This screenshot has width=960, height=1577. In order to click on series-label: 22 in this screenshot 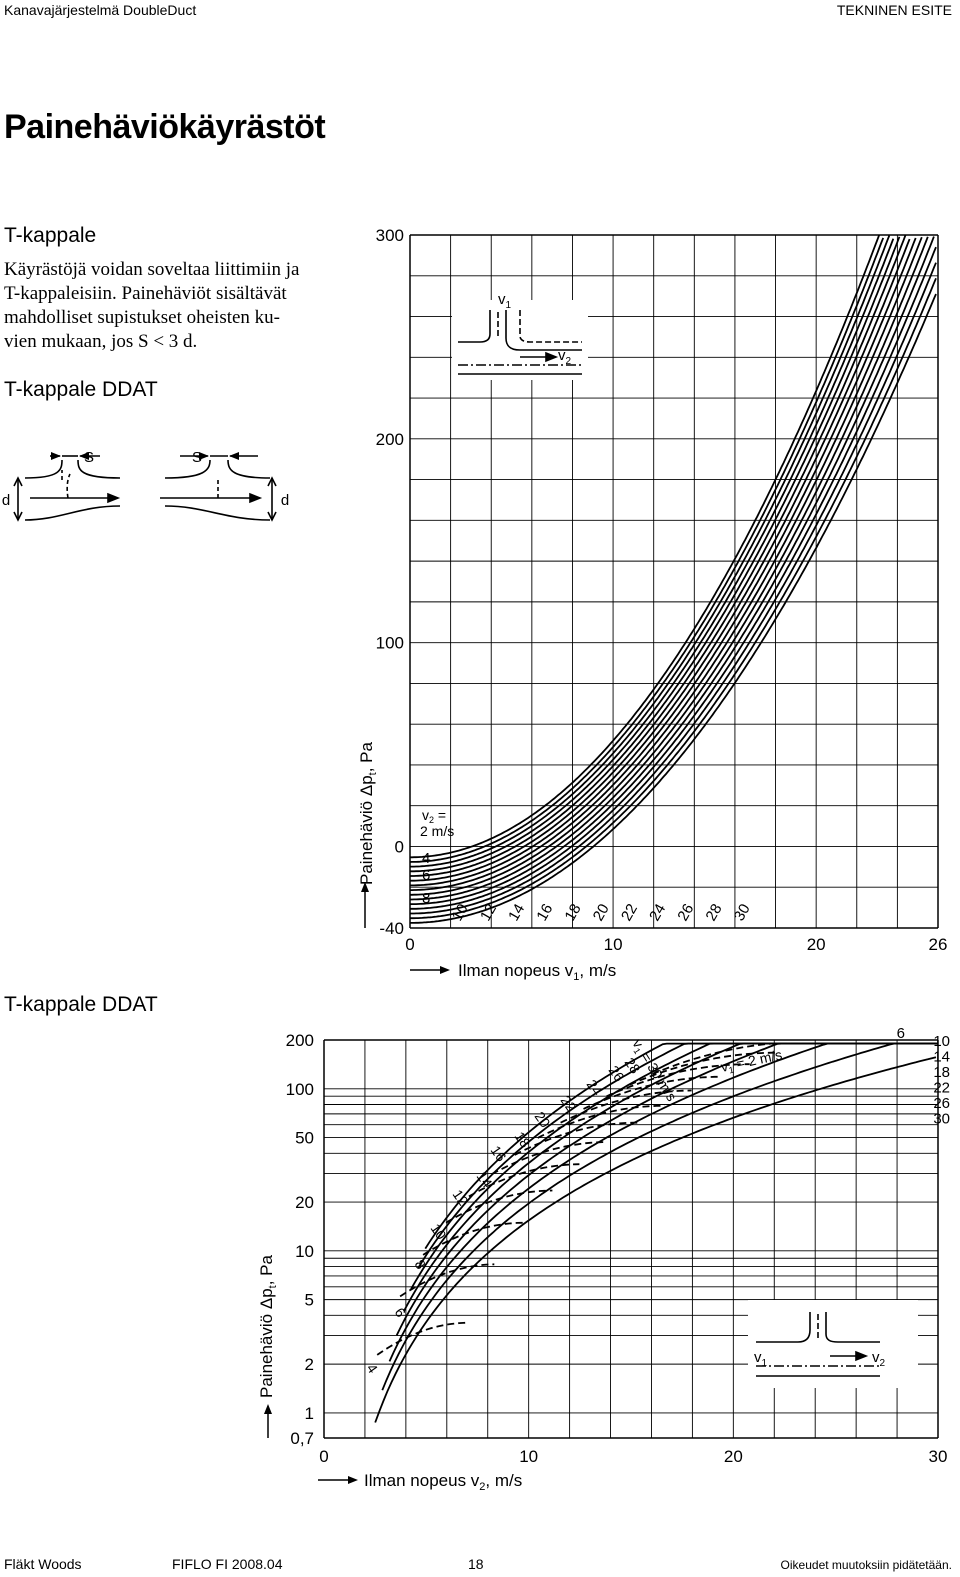, I will do `click(629, 912)`.